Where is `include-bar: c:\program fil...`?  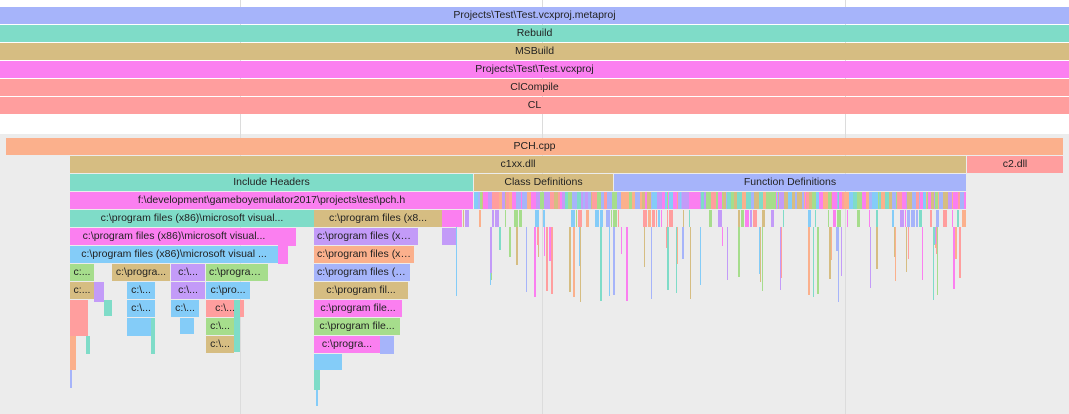
include-bar: c:\program fil... is located at coordinates (361, 290).